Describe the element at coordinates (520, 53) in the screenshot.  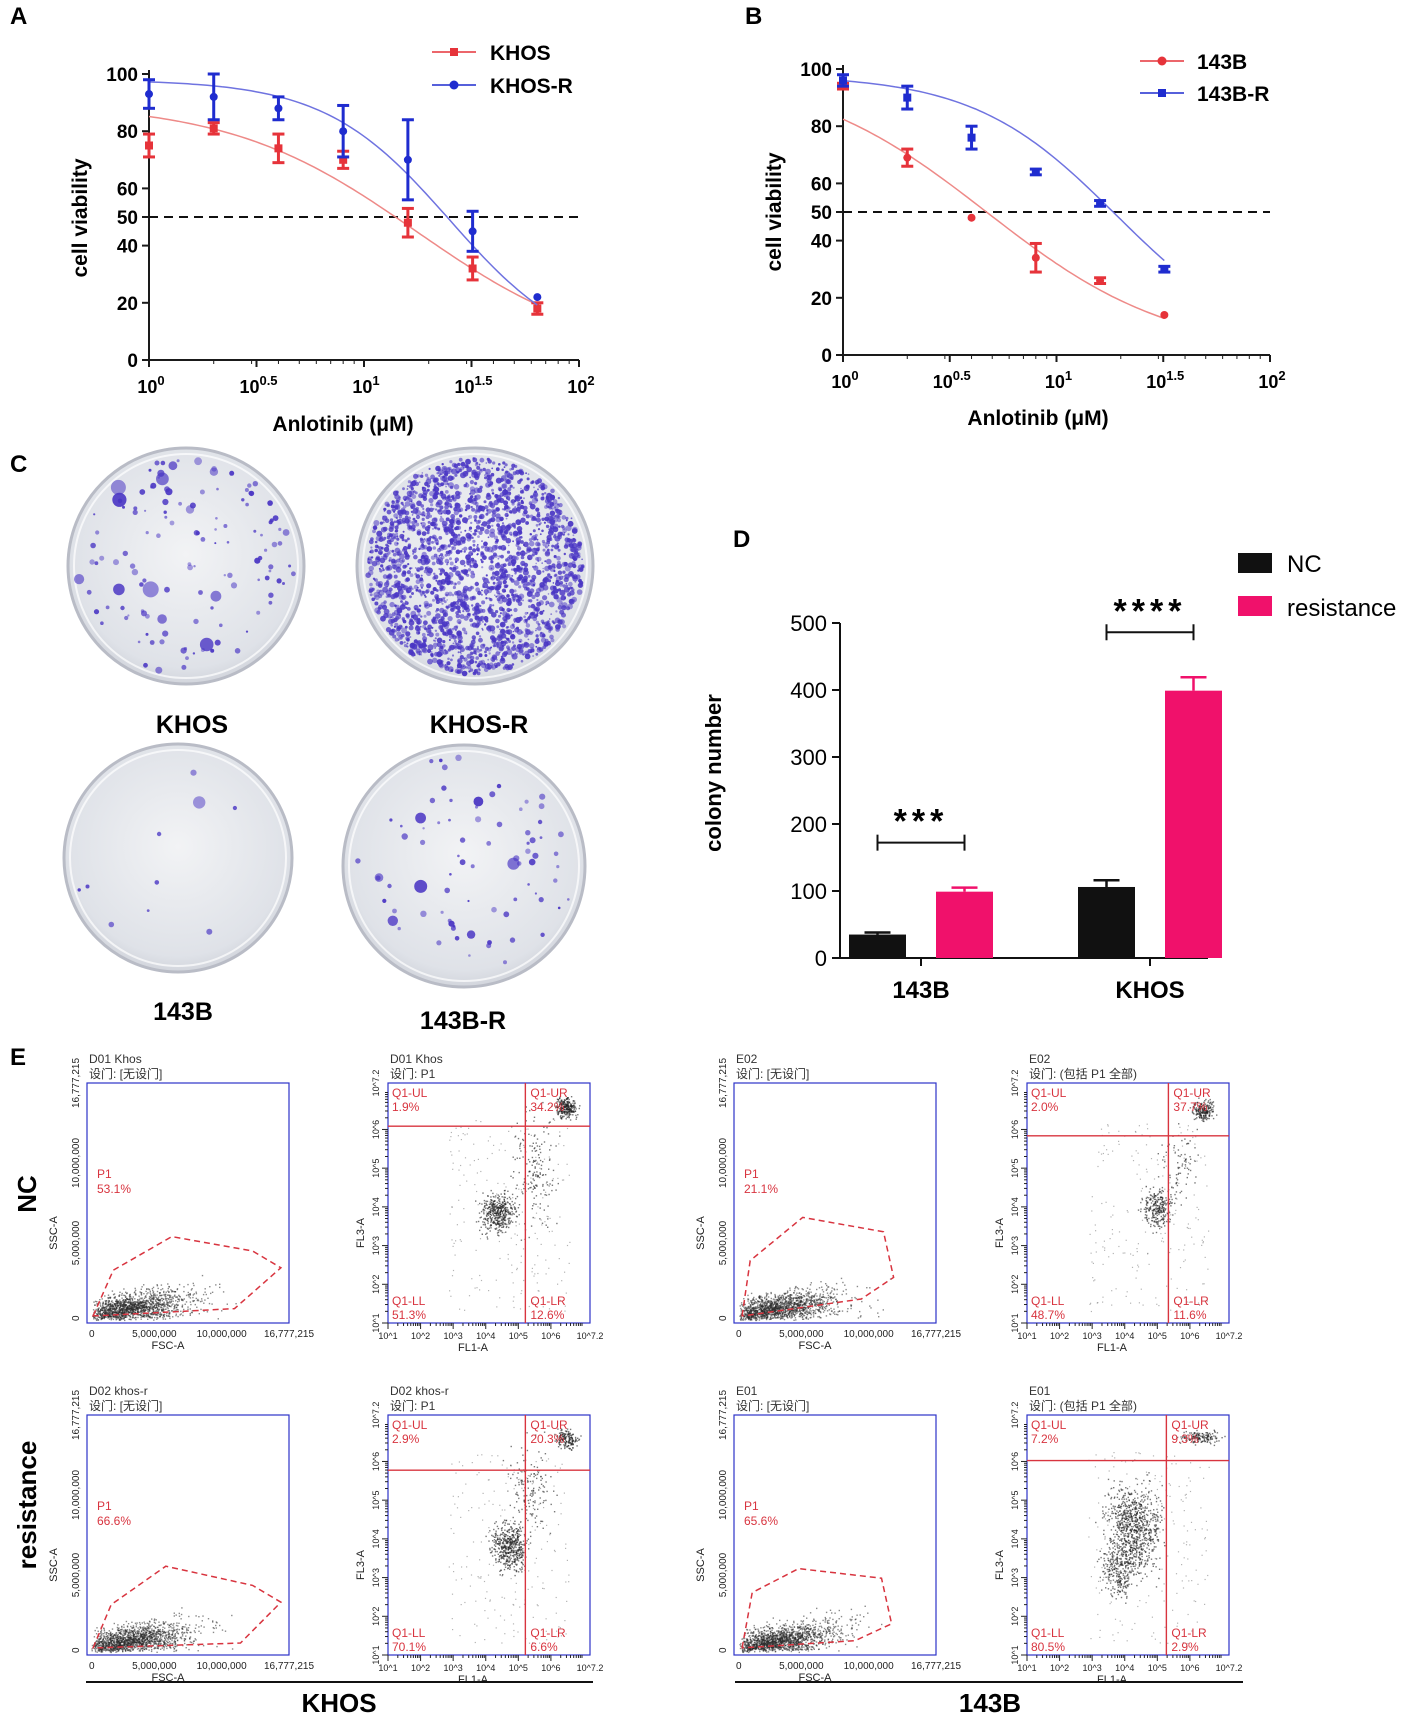
I see `legend-khos-label: KHOS` at that location.